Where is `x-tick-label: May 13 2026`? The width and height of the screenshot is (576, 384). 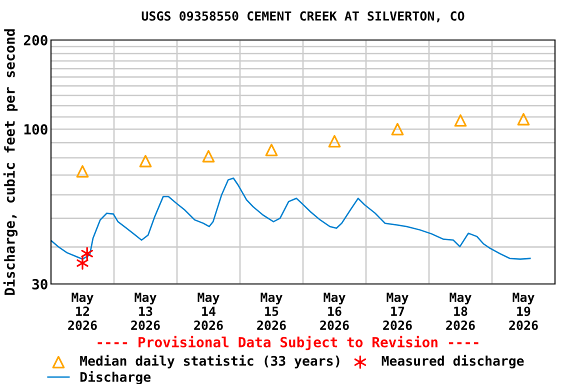
x-tick-label: May 13 2026 is located at coordinates (145, 311).